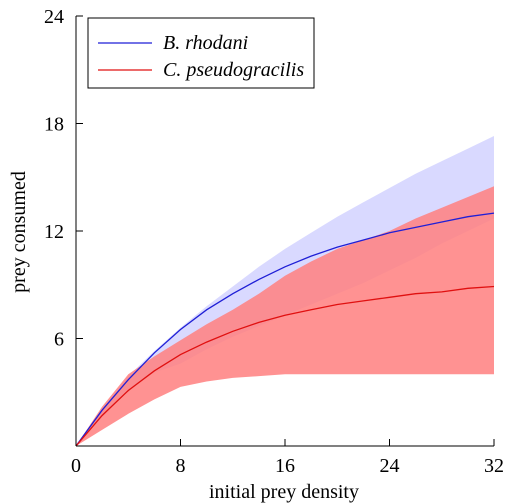 This screenshot has height=504, width=506. Describe the element at coordinates (19, 232) in the screenshot. I see `y-axis-title: prey consumed` at that location.